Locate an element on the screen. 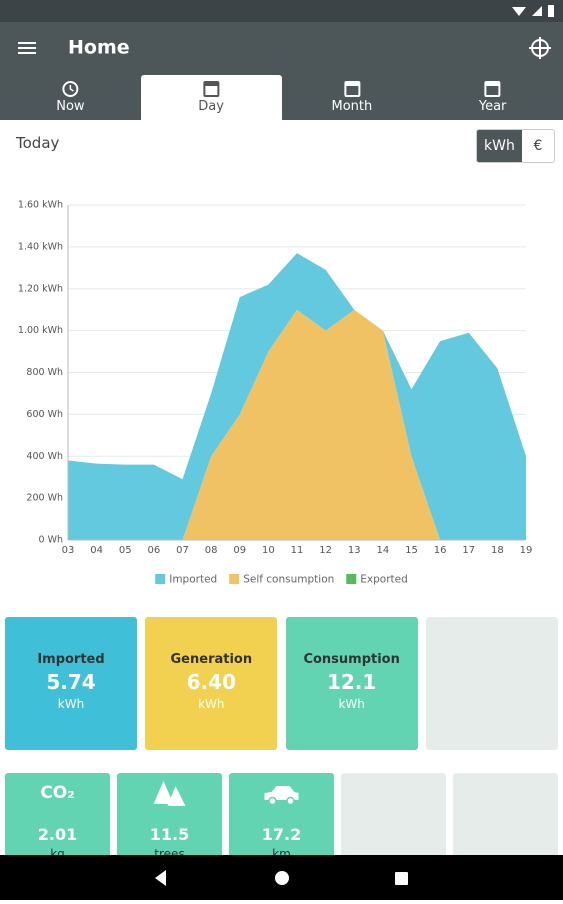 The width and height of the screenshot is (563, 904). y-tick-label: 1.40 kWh is located at coordinates (40, 246).